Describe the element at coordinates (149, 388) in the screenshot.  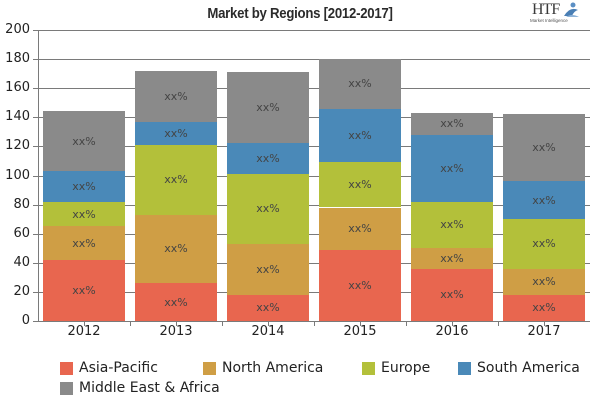
I see `legend-label: Middle East & Africa` at that location.